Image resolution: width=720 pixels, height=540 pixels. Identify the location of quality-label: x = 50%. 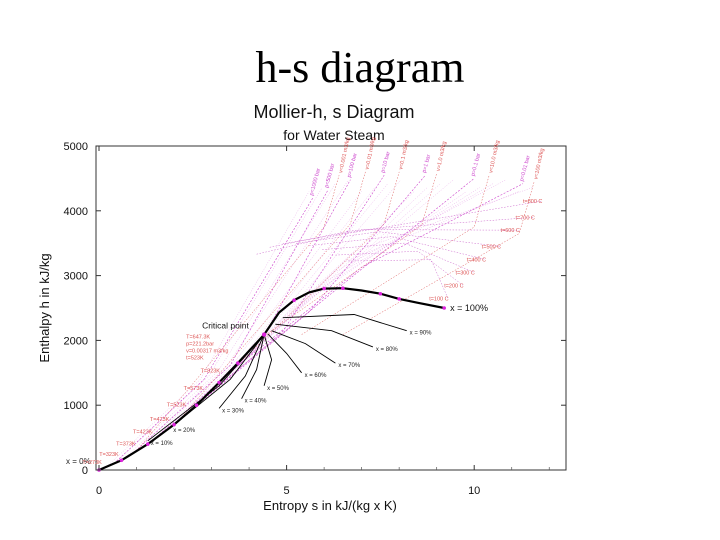
(278, 389).